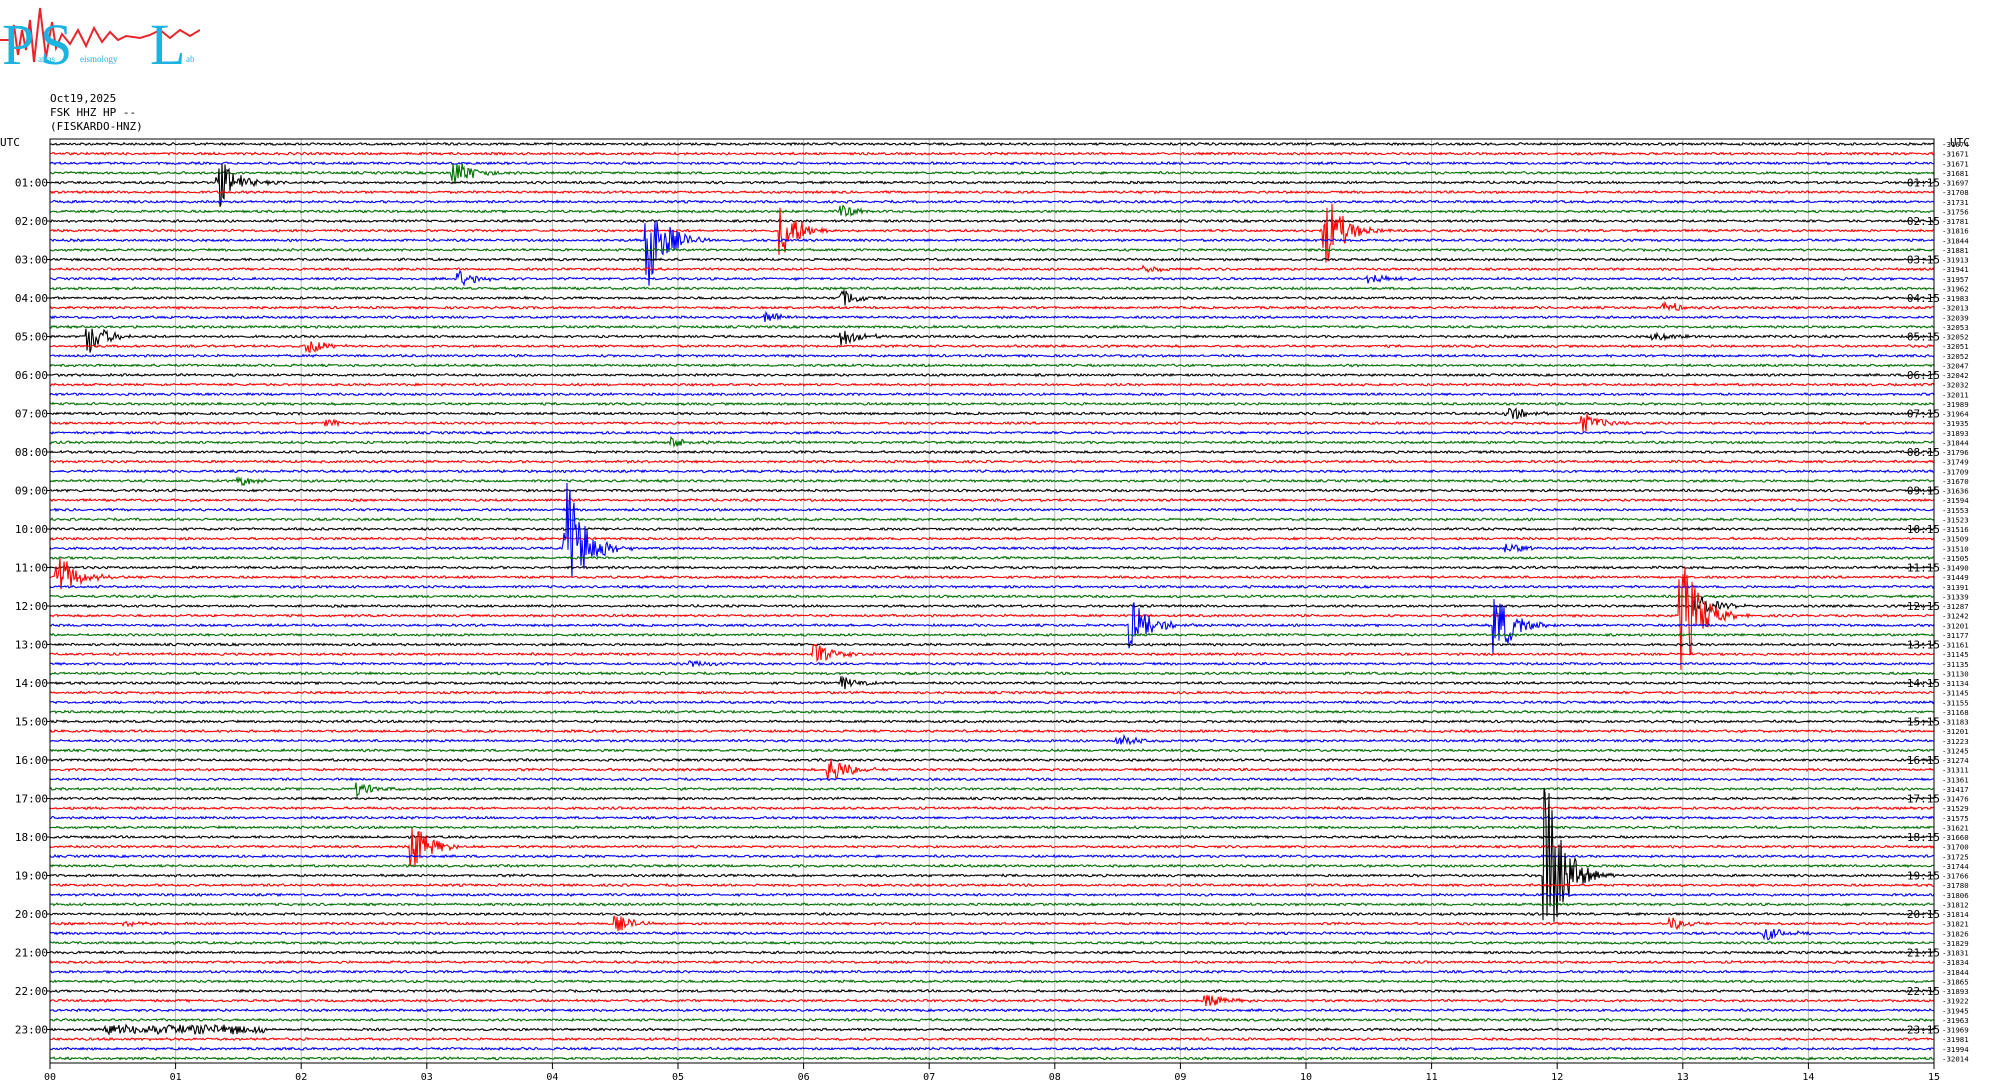 Image resolution: width=2010 pixels, height=1080 pixels. Describe the element at coordinates (1955, 548) in the screenshot. I see `trace-offset-label: -31510` at that location.